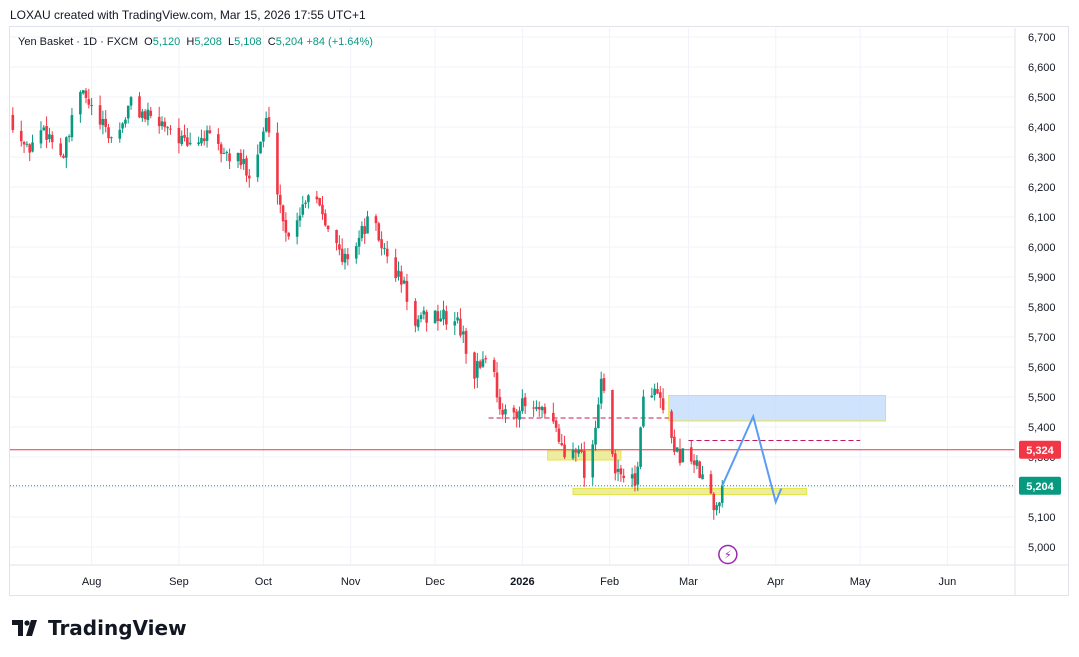 The height and width of the screenshot is (657, 1079). What do you see at coordinates (1042, 548) in the screenshot?
I see `y-tick-label: 5,000` at bounding box center [1042, 548].